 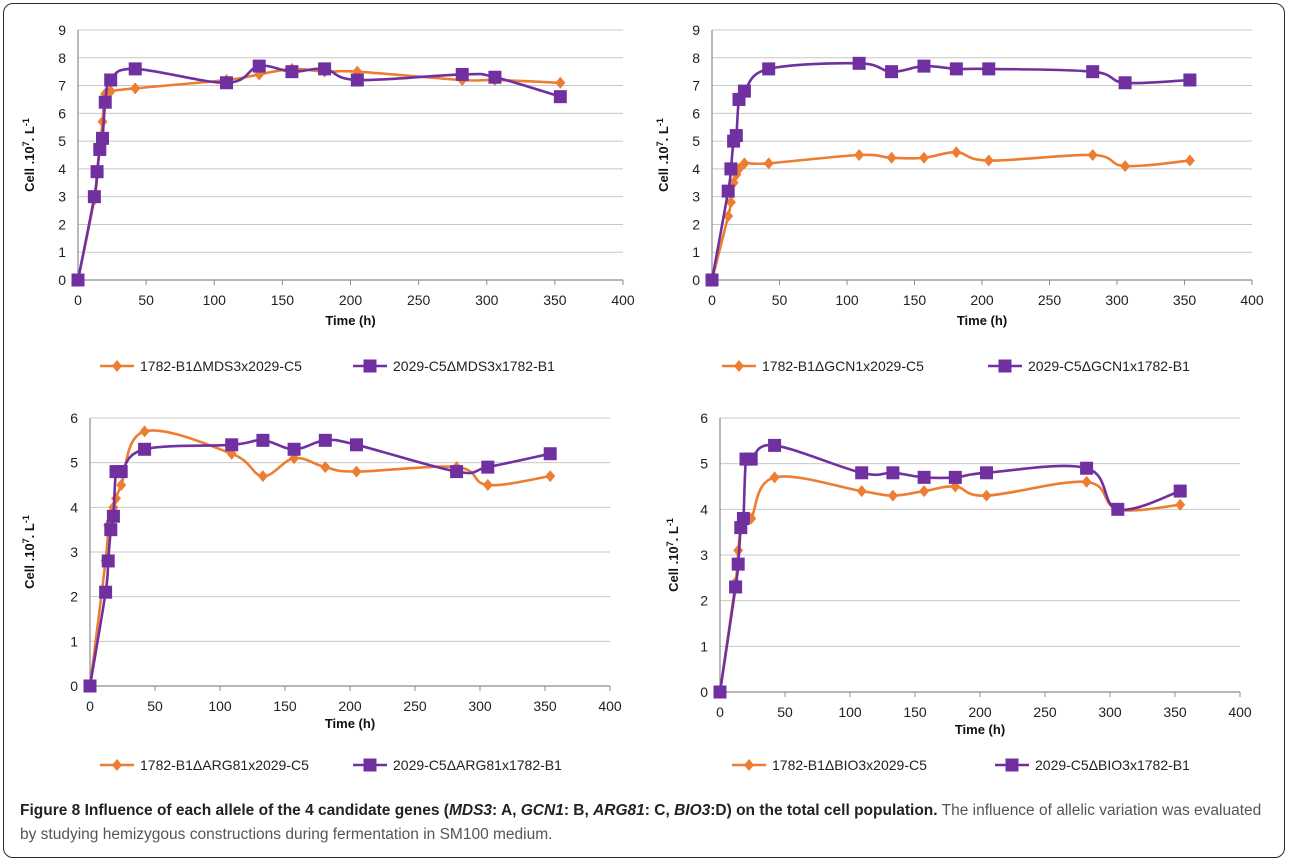 I want to click on x-tick-label: 200, so click(x=980, y=712).